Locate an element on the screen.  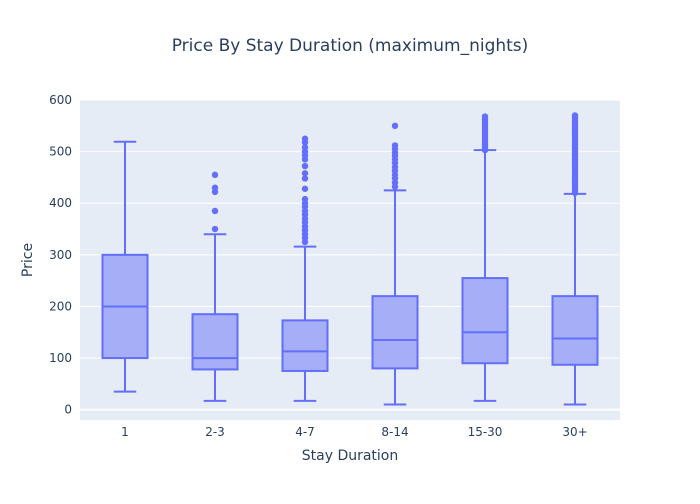
x-tick-label: 2-3 is located at coordinates (215, 432).